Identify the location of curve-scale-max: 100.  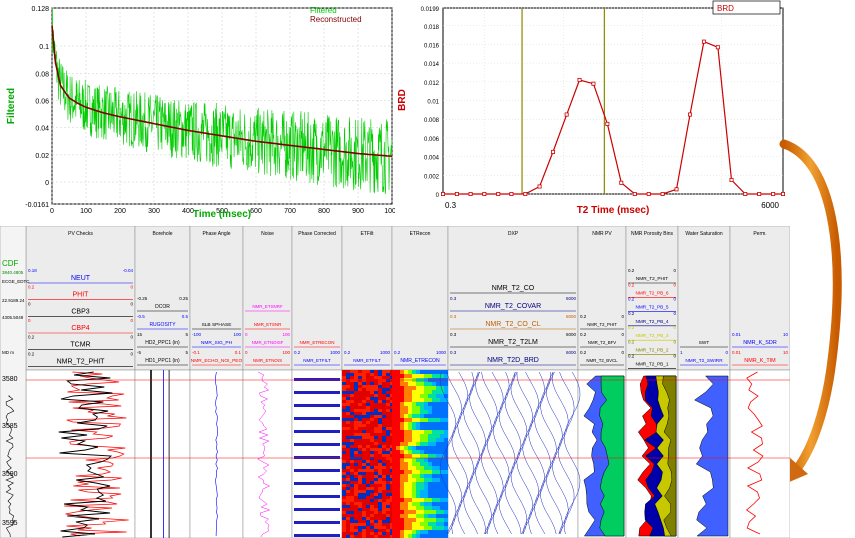
(286, 352).